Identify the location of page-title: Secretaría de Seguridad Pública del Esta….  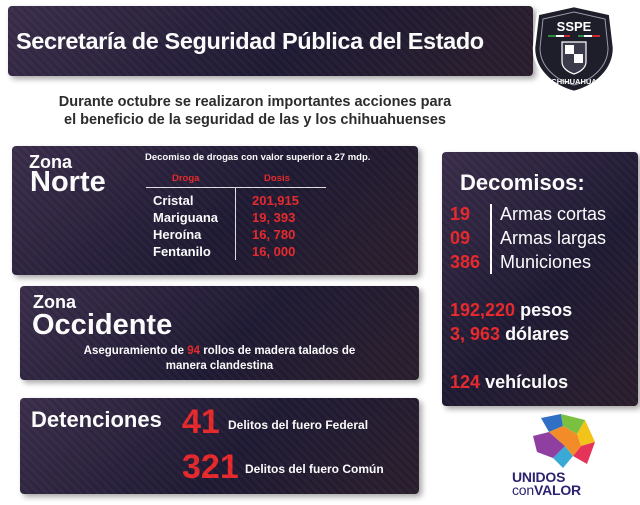
(250, 41).